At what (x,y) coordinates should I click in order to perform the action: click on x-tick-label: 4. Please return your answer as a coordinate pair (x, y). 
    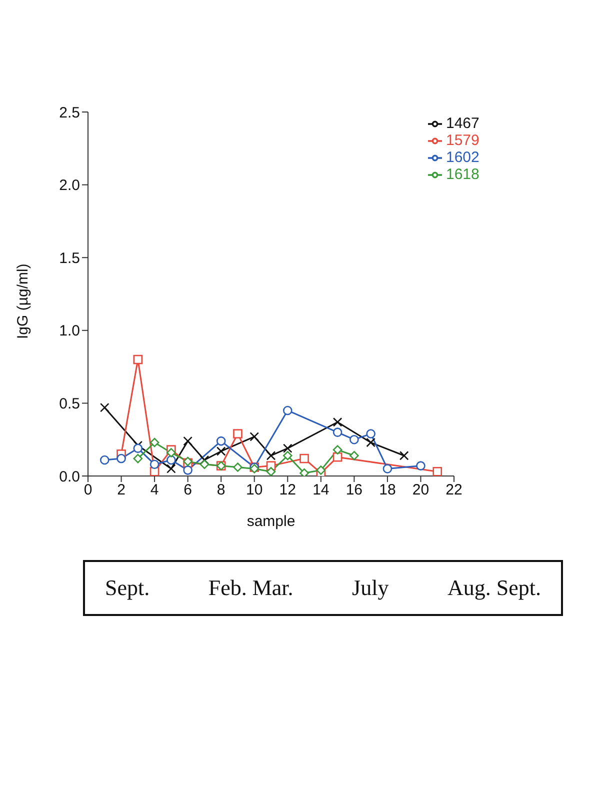
    Looking at the image, I should click on (154, 490).